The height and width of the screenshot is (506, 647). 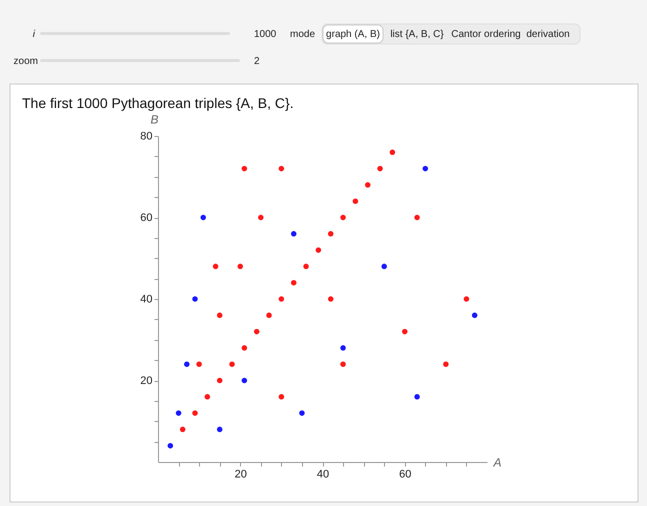 What do you see at coordinates (146, 300) in the screenshot?
I see `y-tick-label: 40` at bounding box center [146, 300].